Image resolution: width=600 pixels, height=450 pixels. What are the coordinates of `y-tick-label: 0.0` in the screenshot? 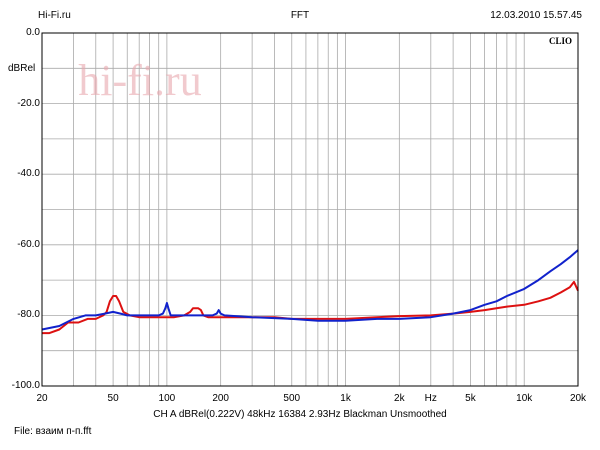 It's located at (33, 32).